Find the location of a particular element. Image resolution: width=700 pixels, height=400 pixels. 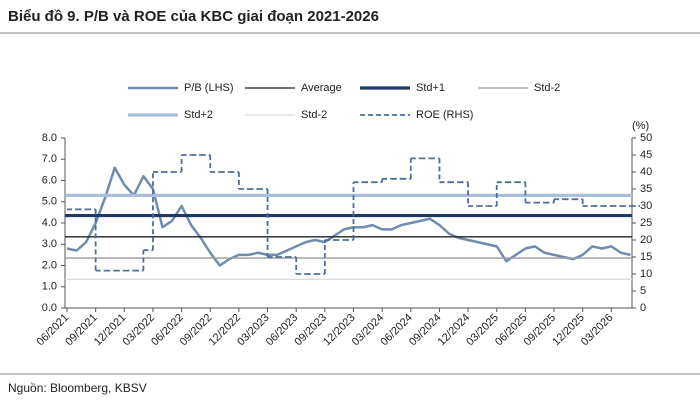

y-tick-label: 4.0 is located at coordinates (49, 223).